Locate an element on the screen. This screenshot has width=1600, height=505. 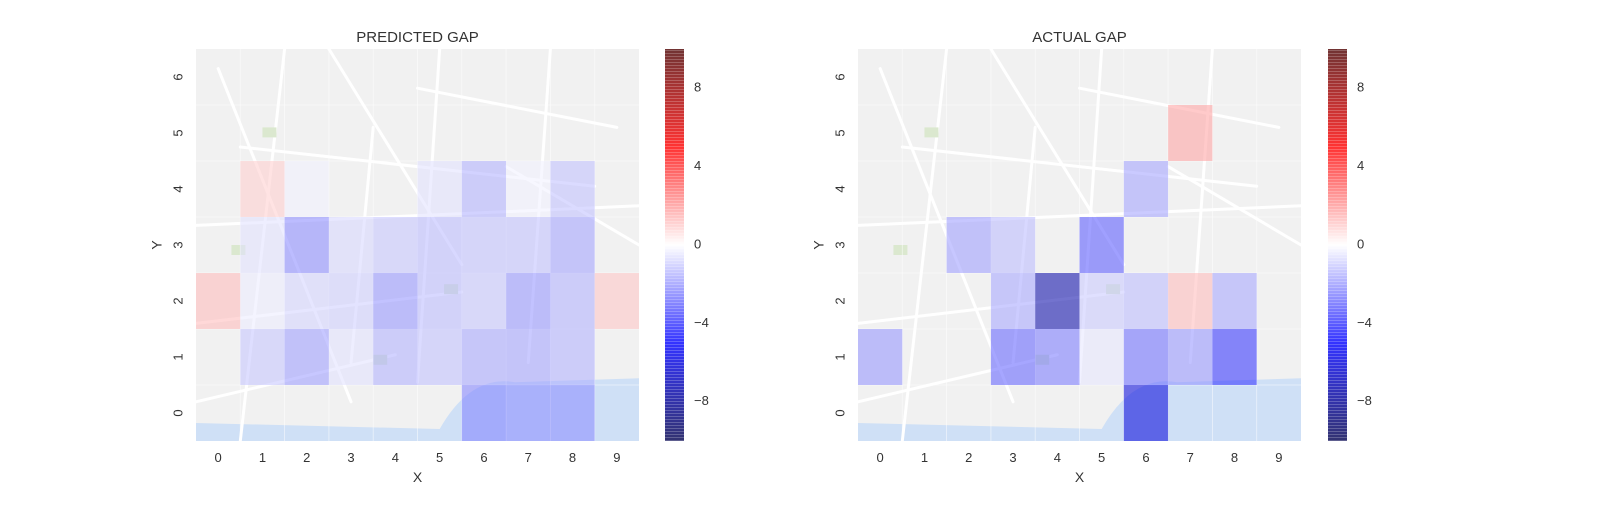
heatmap-cell-x9-y2 is located at coordinates (616, 301).